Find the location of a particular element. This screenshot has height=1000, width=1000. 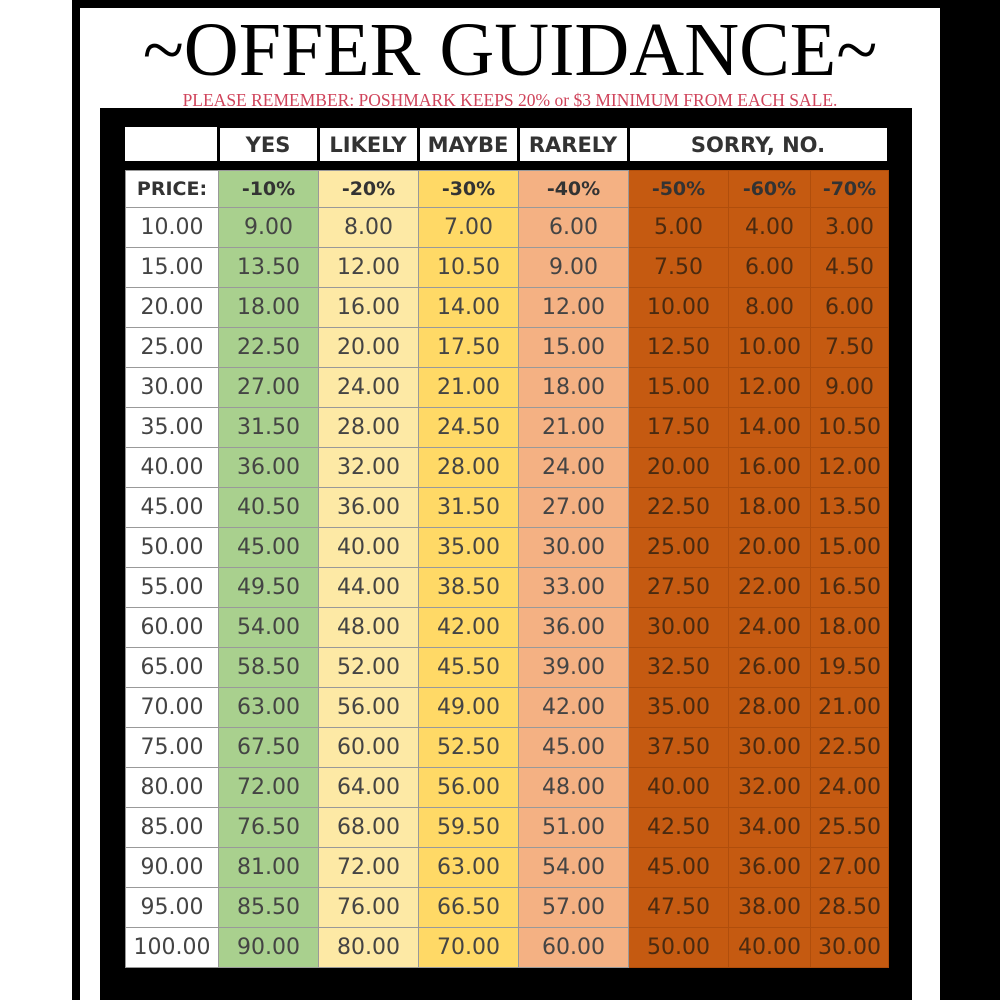

offer-cell: 27.50 is located at coordinates (678, 587).